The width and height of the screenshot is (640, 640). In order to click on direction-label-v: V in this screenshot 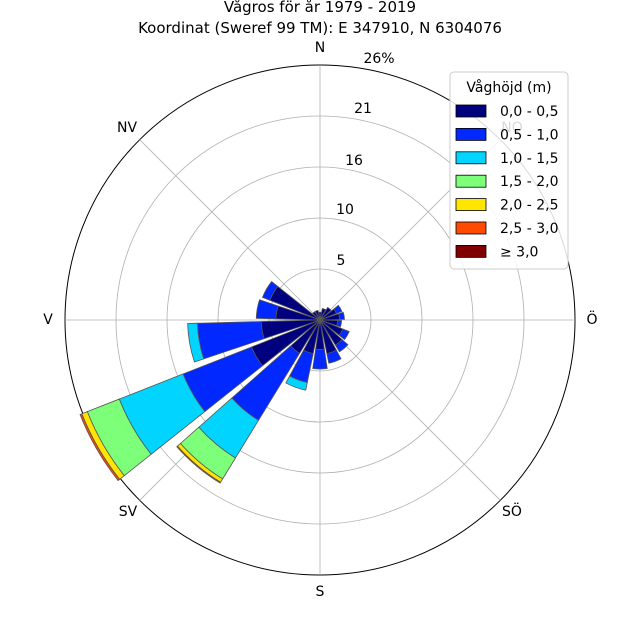, I will do `click(48, 320)`.